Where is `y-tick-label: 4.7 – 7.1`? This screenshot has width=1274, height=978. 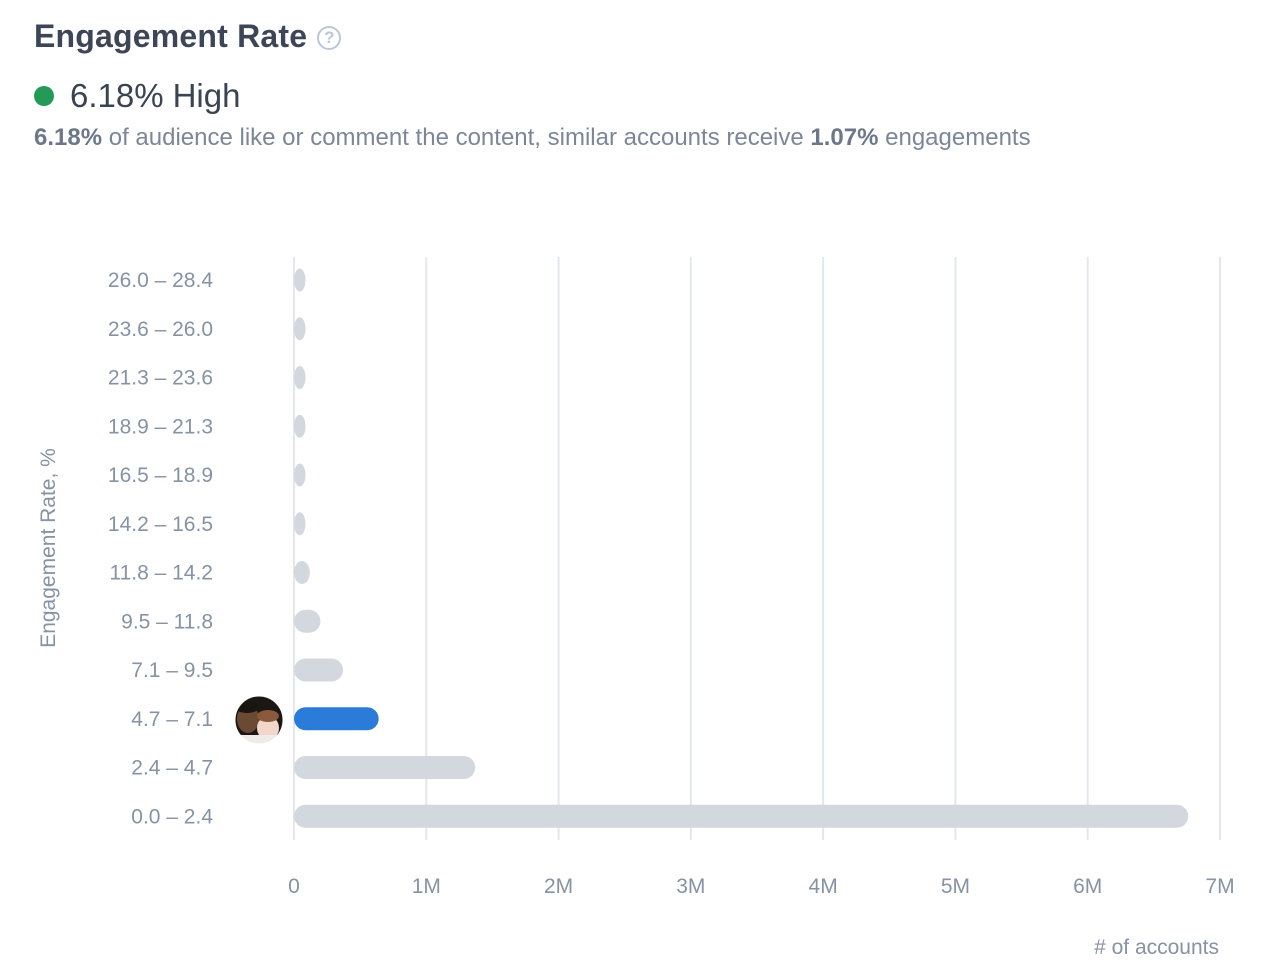
y-tick-label: 4.7 – 7.1 is located at coordinates (172, 719).